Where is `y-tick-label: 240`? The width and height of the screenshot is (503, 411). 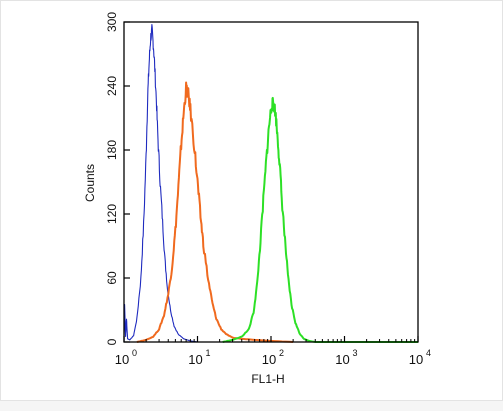 y-tick-label: 240 is located at coordinates (112, 86).